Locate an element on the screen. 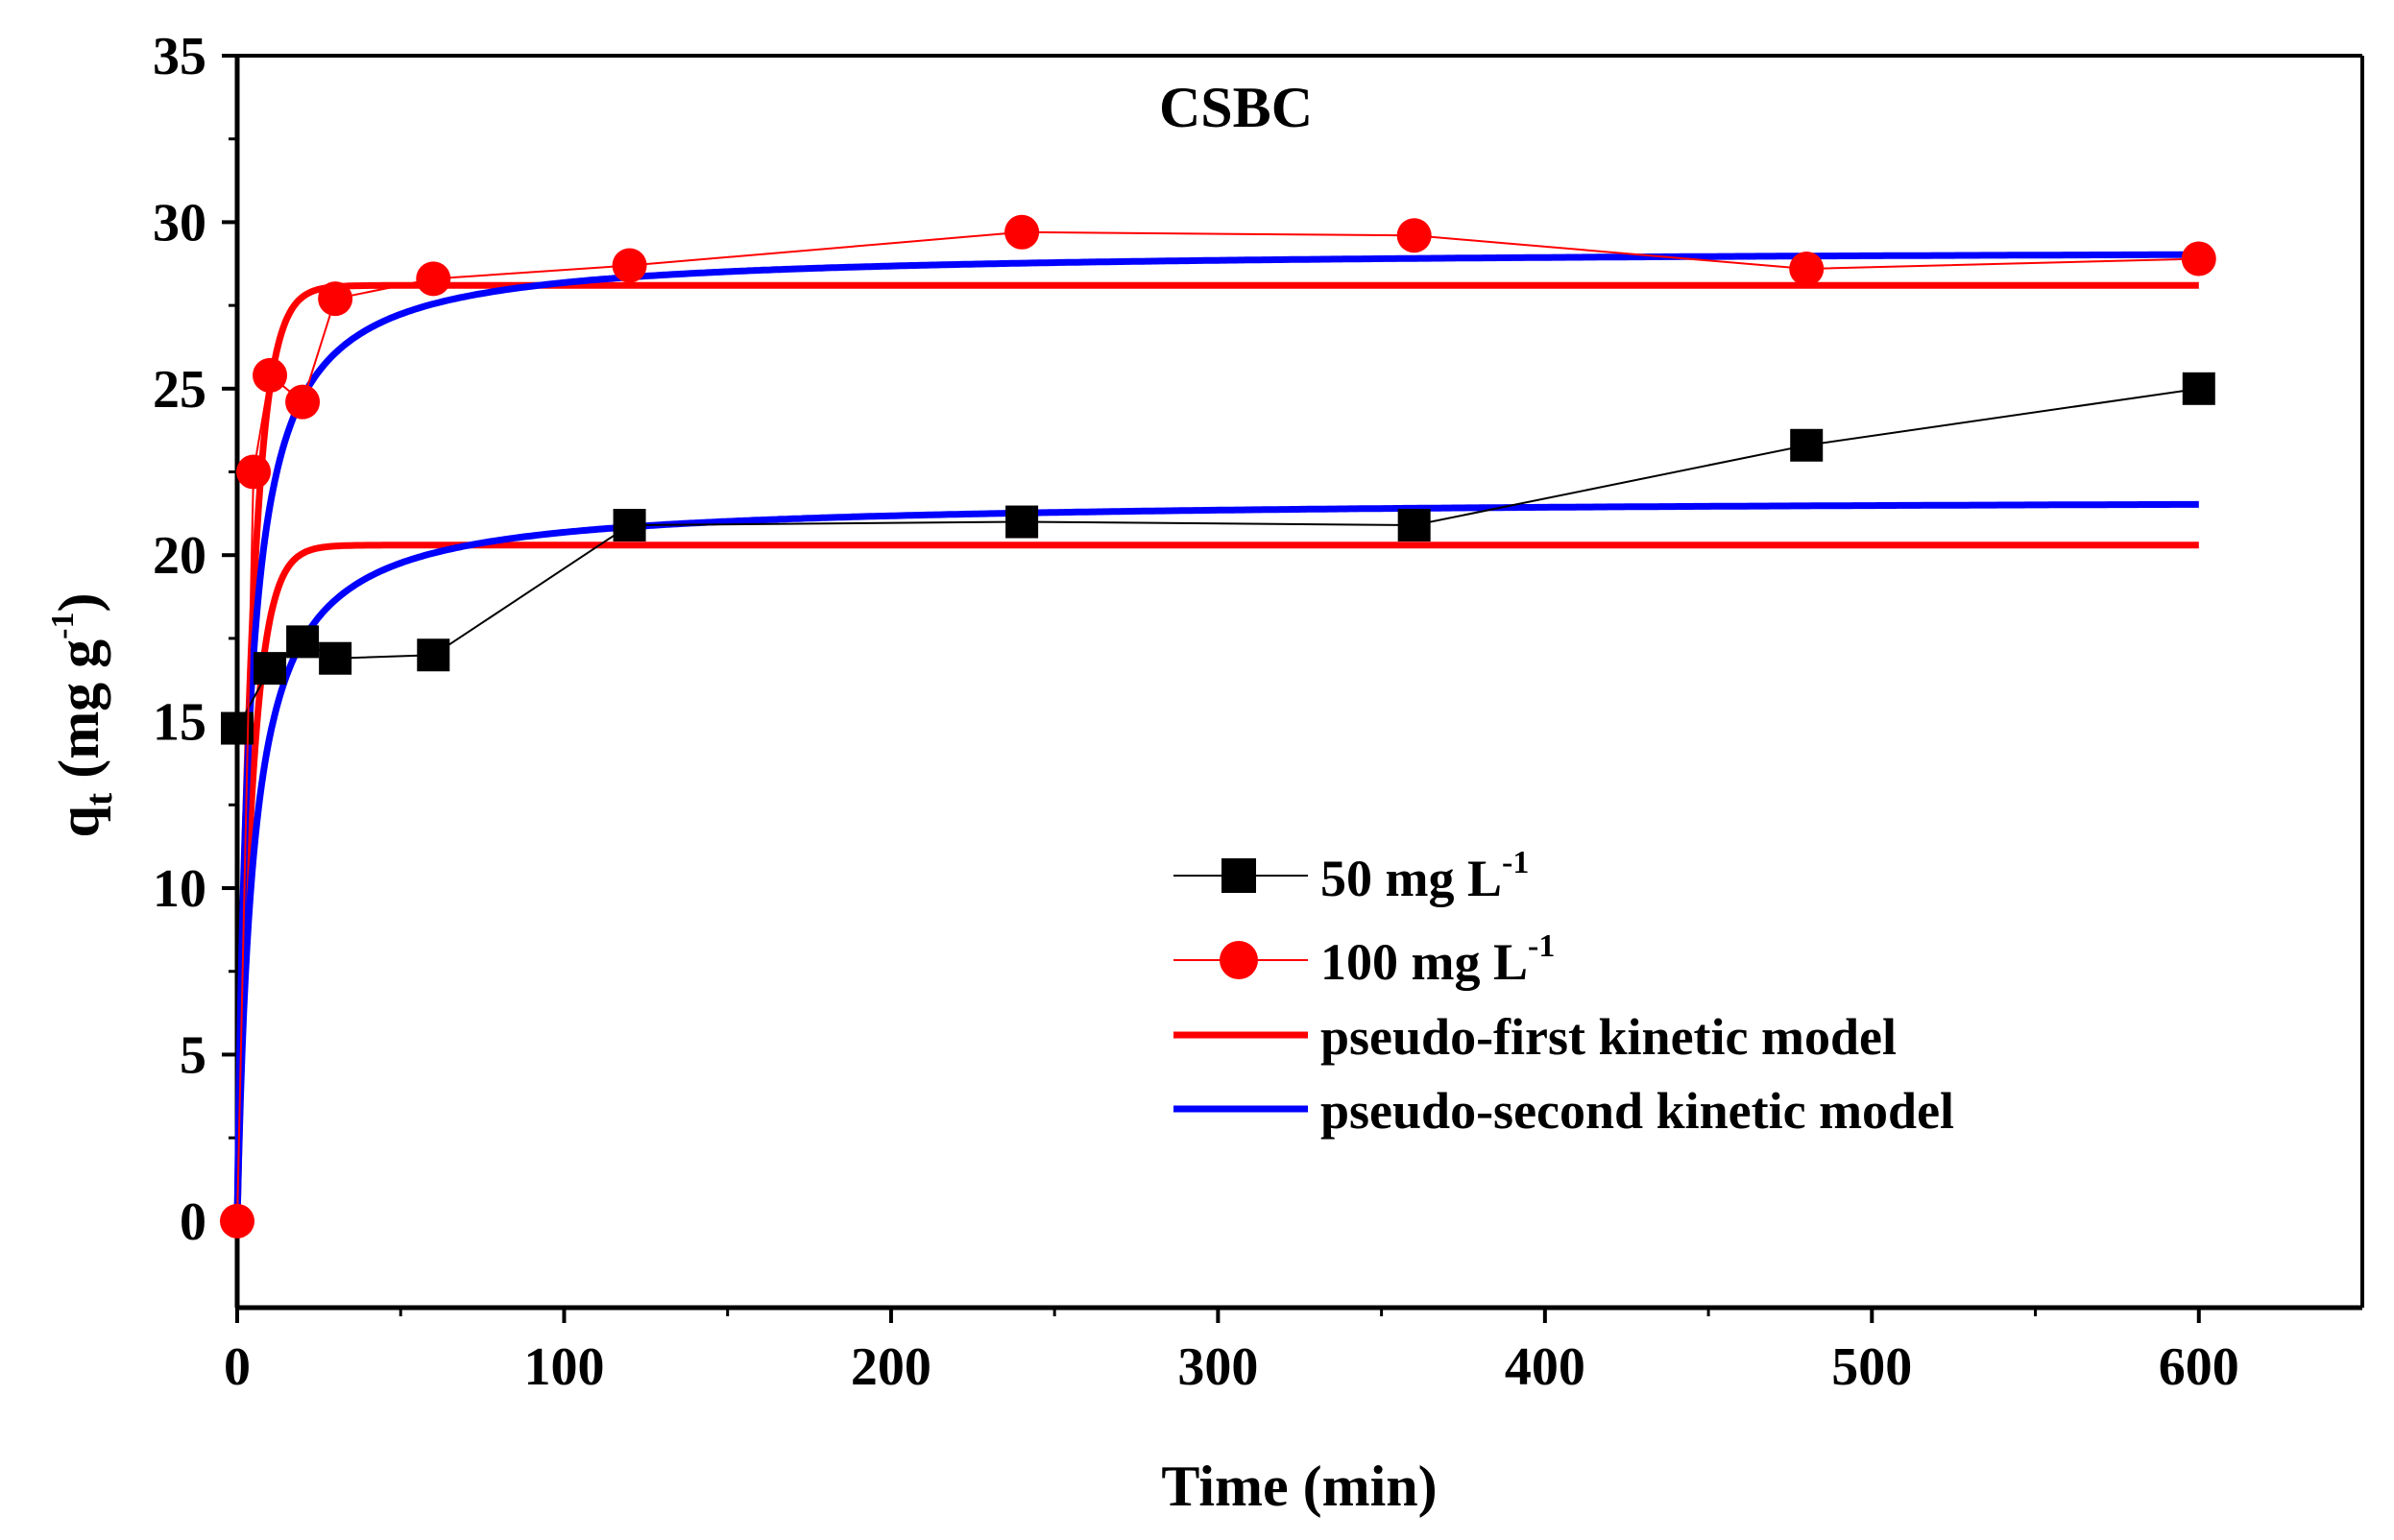  y-tick-label: 10 is located at coordinates (179, 889).